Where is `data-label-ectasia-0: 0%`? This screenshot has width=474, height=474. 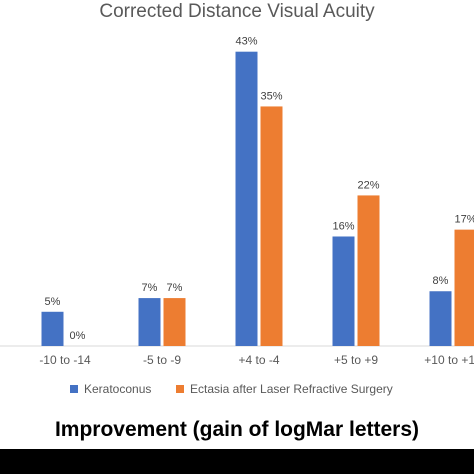 data-label-ectasia-0: 0% is located at coordinates (78, 336).